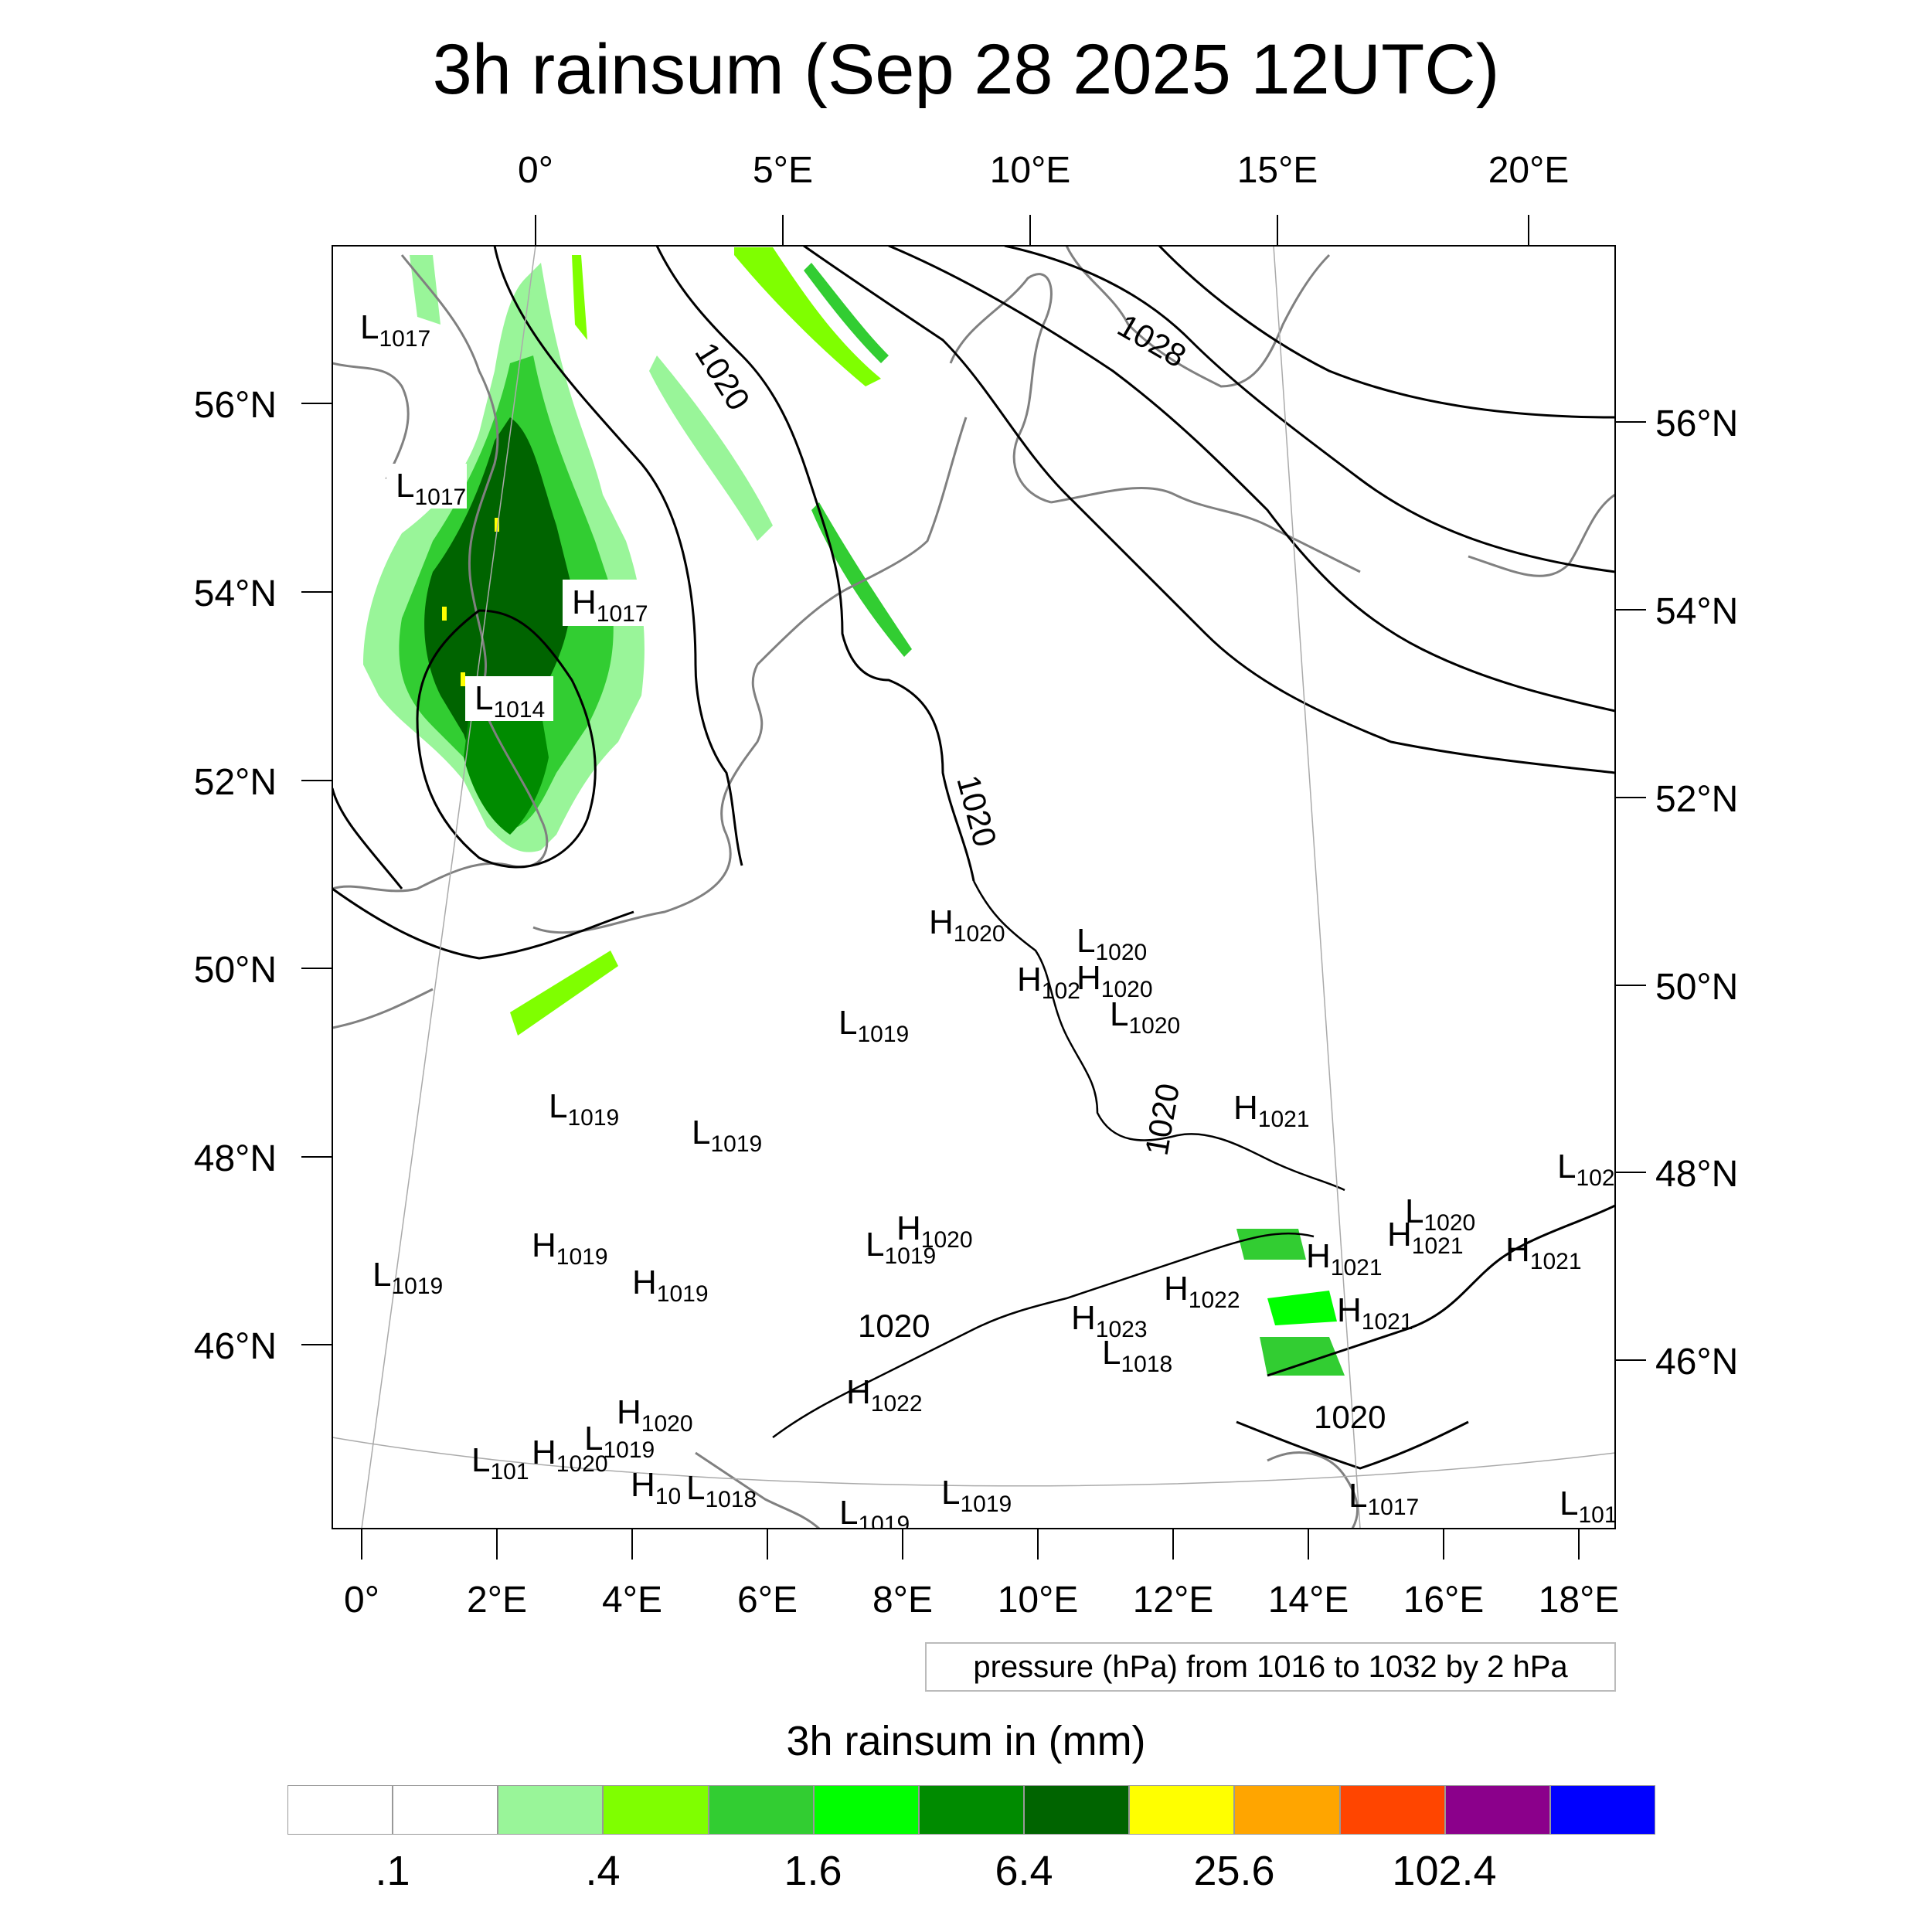 This screenshot has height=1932, width=1932. Describe the element at coordinates (1697, 988) in the screenshot. I see `right-lat-label: 50°N` at that location.